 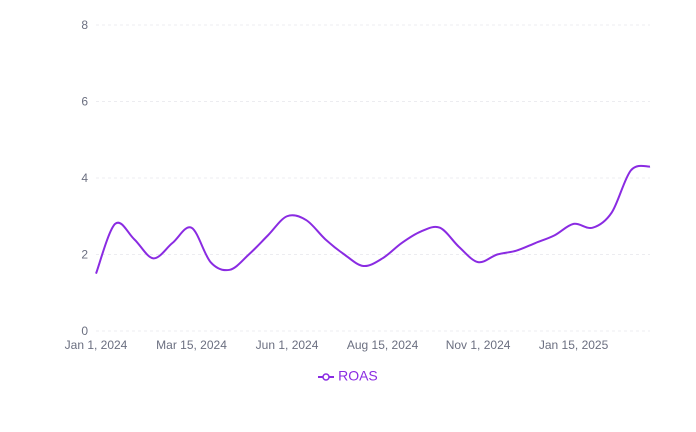 I want to click on x-tick-label: Jun 1, 2024, so click(x=287, y=345).